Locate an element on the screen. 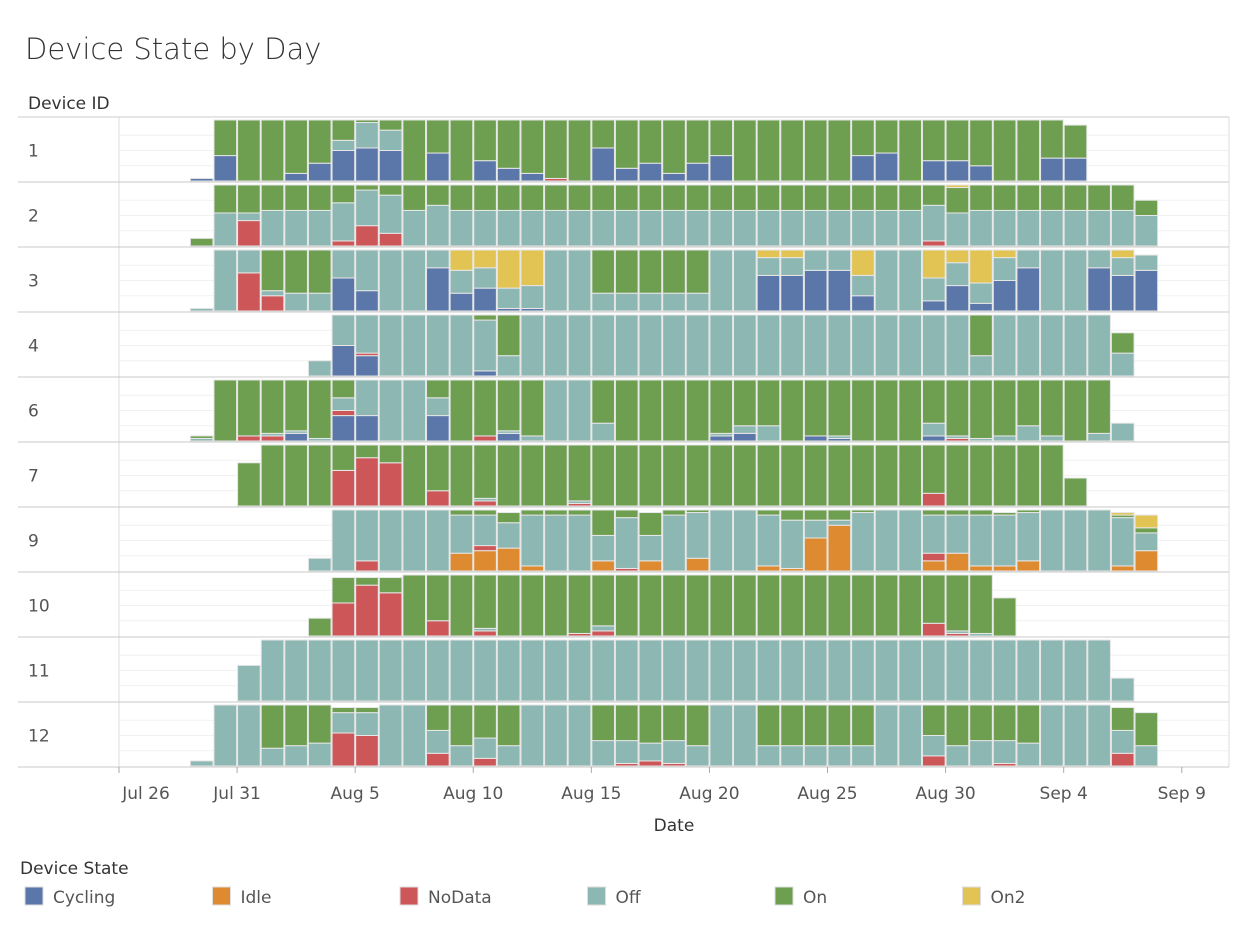  x-tick-label: Aug 10 is located at coordinates (473, 794).